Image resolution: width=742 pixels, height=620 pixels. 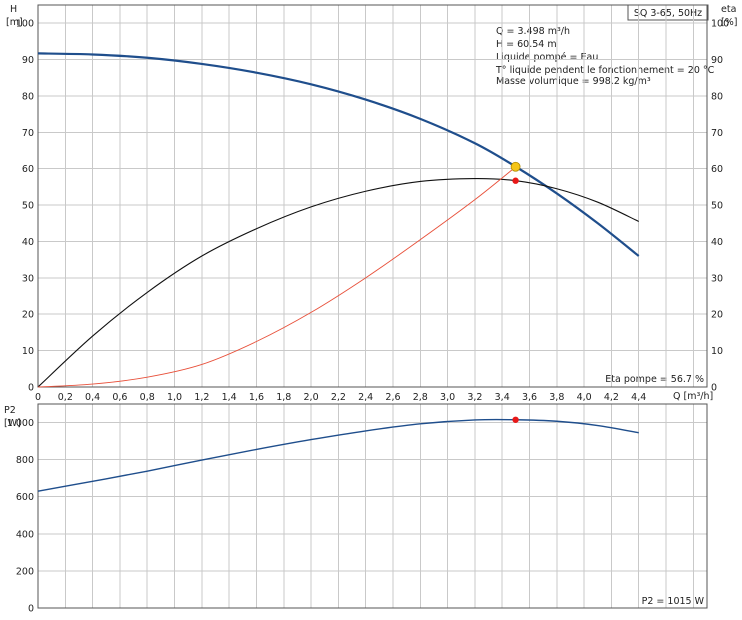 What do you see at coordinates (673, 601) in the screenshot?
I see `p2-annotation: P2 = 1015 W` at bounding box center [673, 601].